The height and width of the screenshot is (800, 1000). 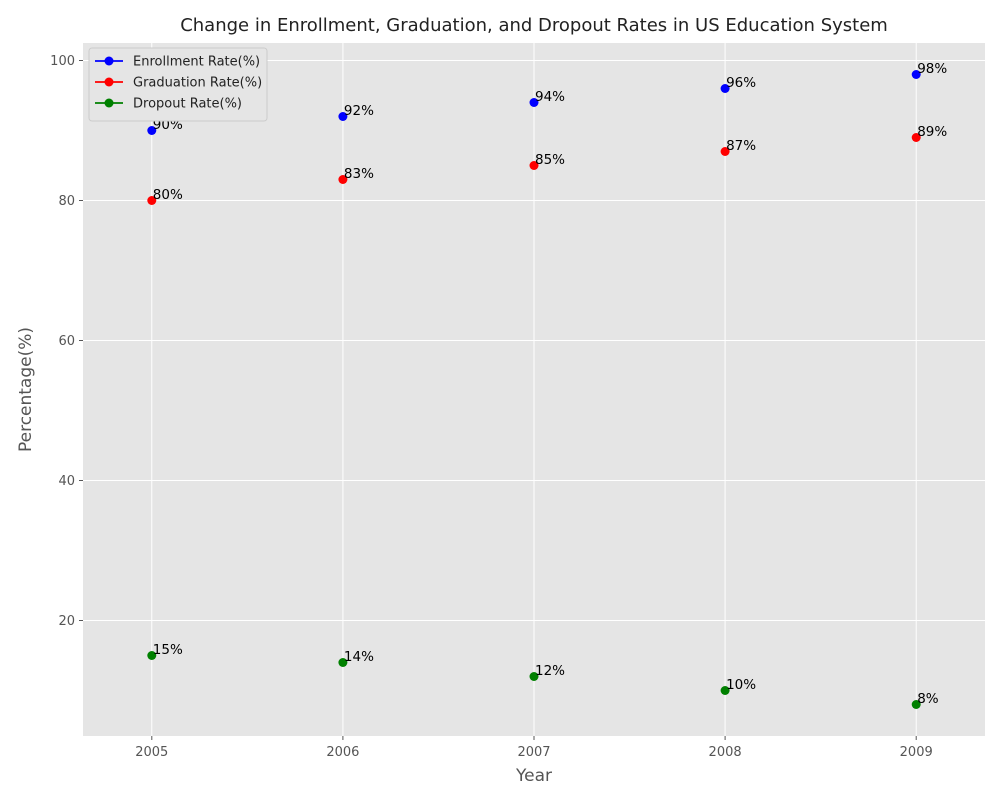 I want to click on x-tick-label: 2009, so click(x=916, y=752).